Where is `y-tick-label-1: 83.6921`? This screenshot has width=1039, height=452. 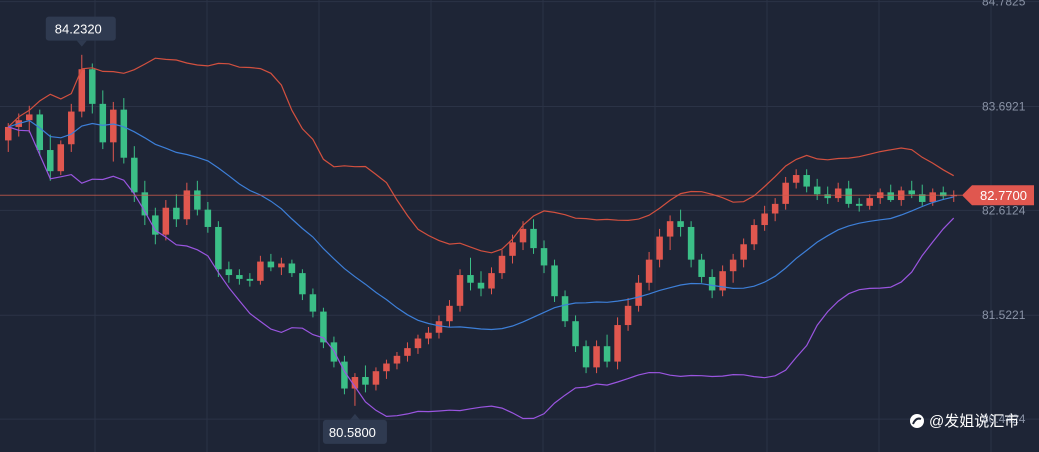 y-tick-label-1: 83.6921 is located at coordinates (1004, 107).